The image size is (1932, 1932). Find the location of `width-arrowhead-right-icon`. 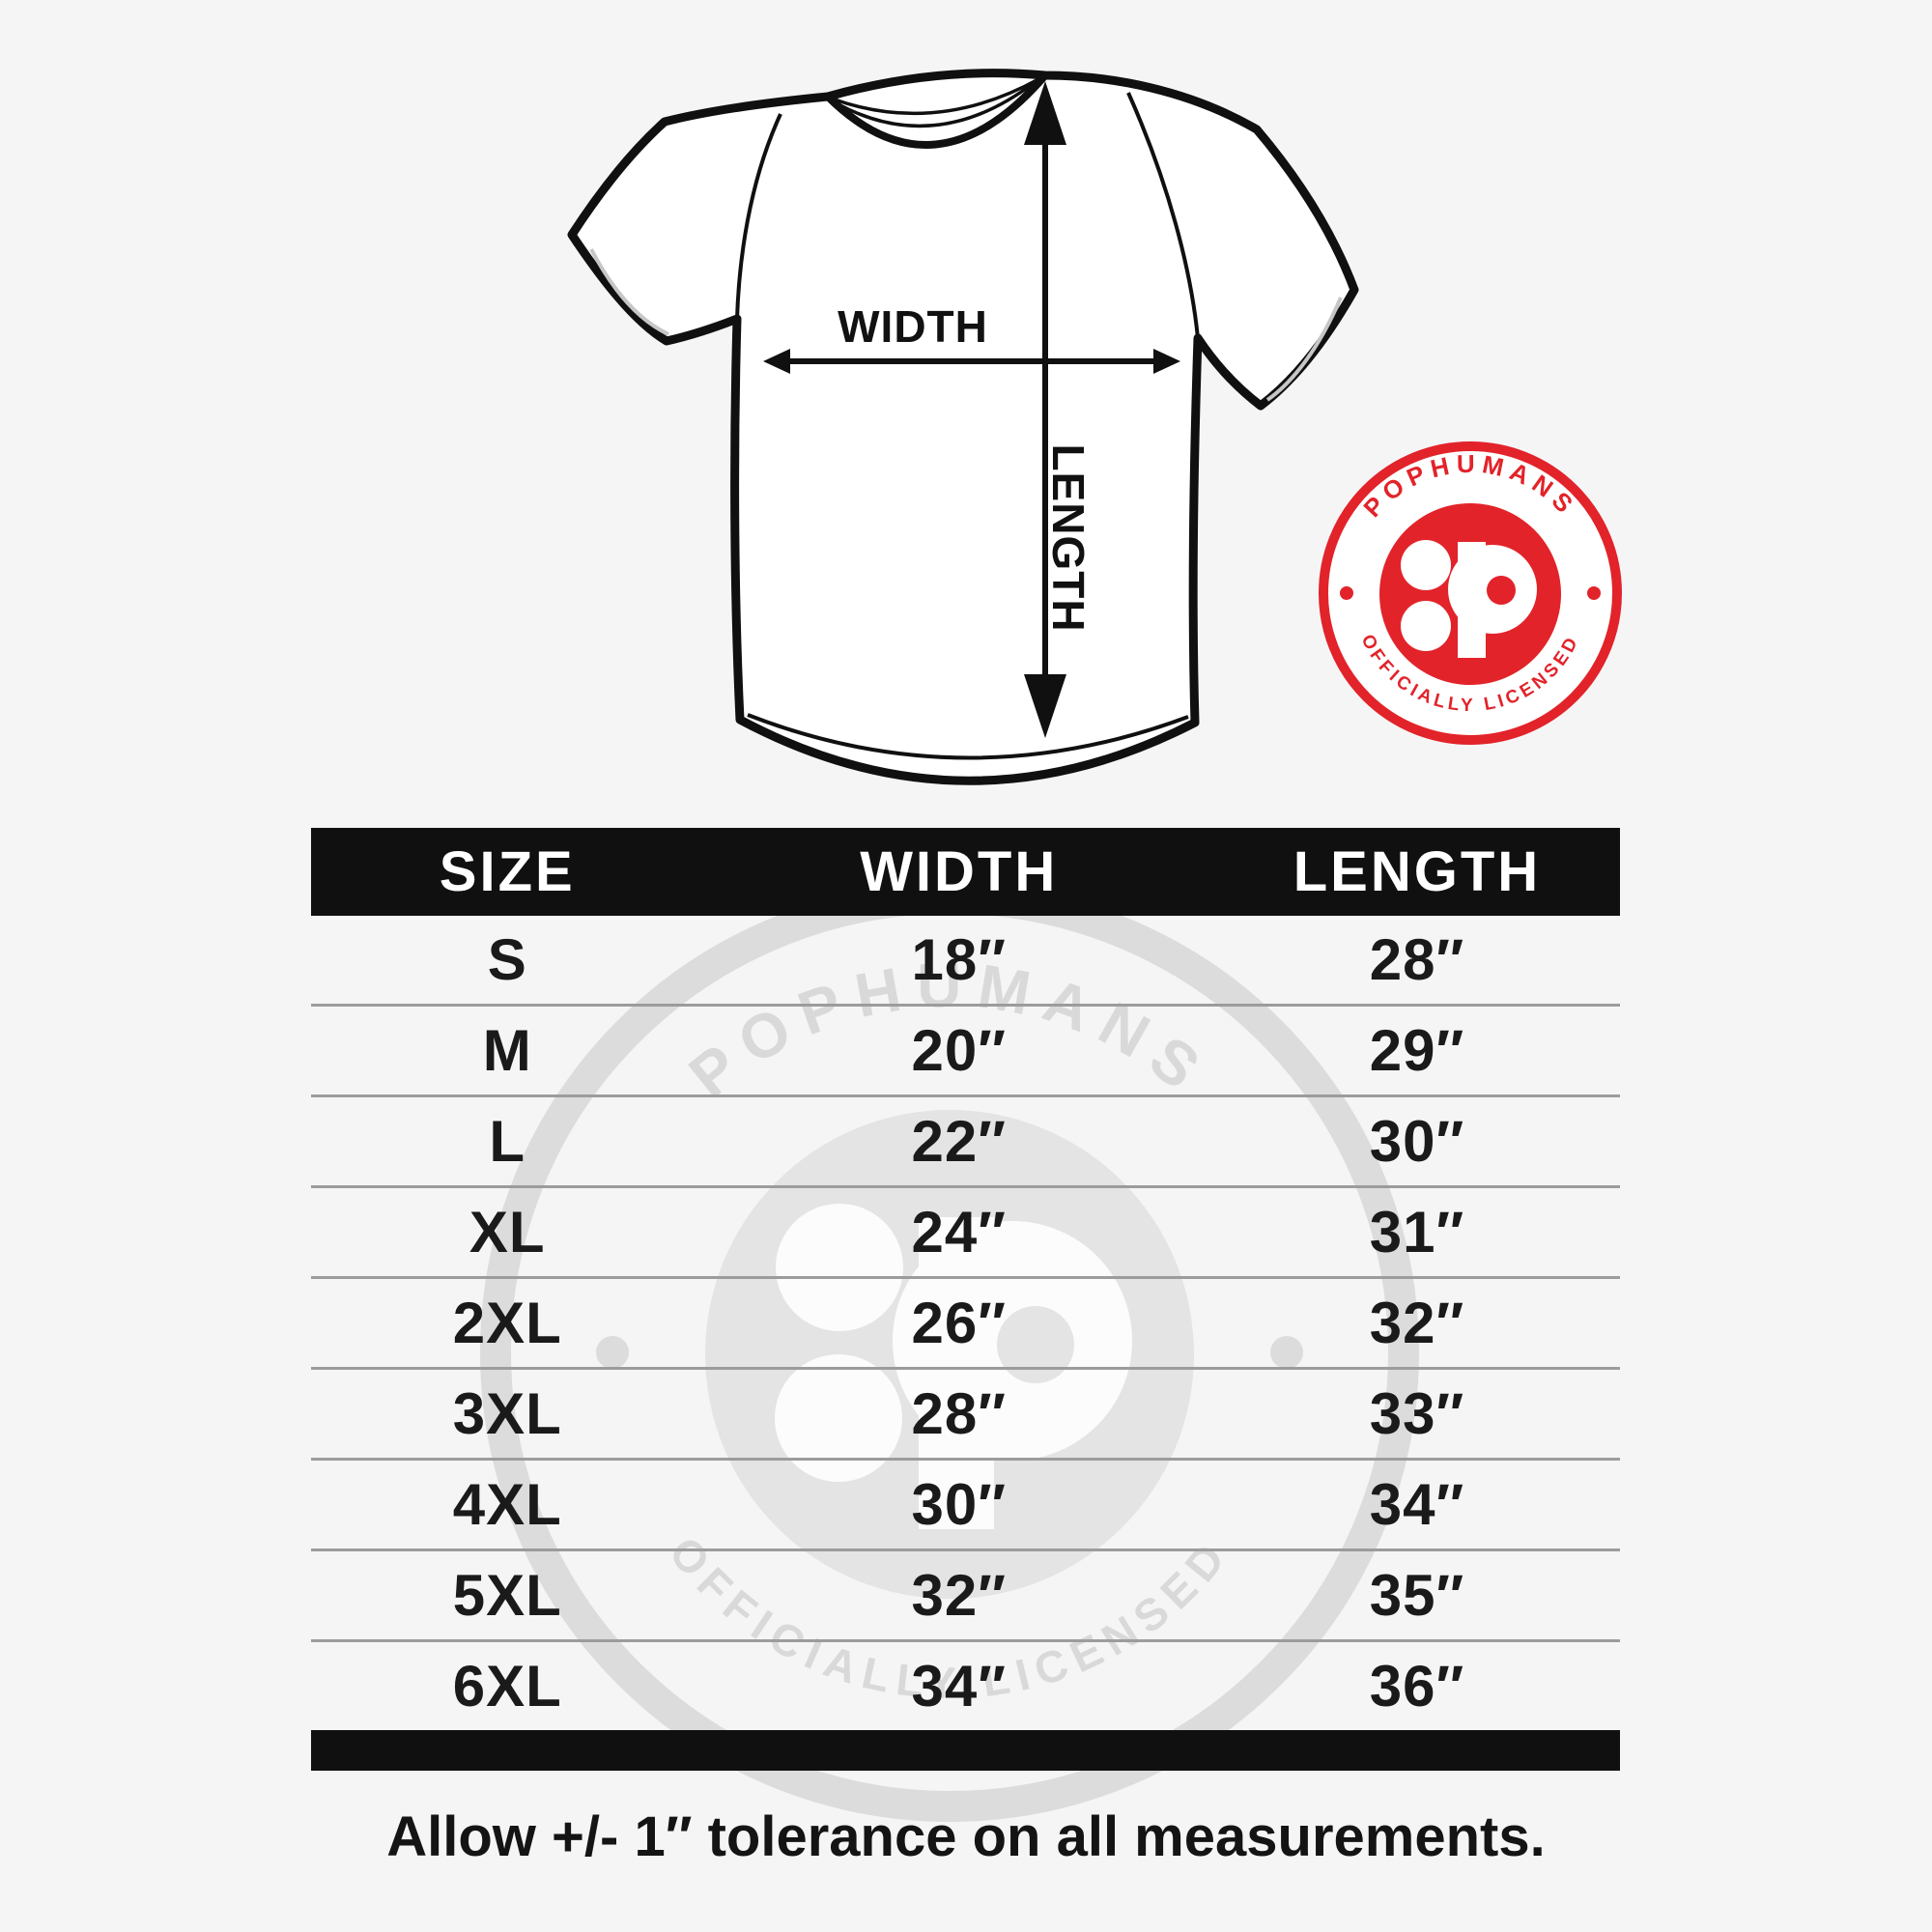

width-arrowhead-right-icon is located at coordinates (1166, 361).